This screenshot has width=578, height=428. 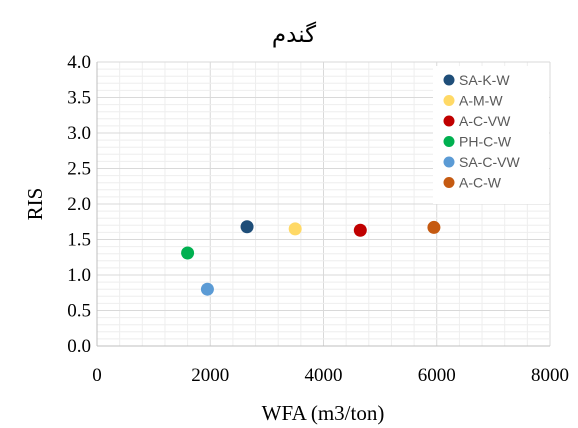 What do you see at coordinates (79, 275) in the screenshot?
I see `y-tick-label: 1.0` at bounding box center [79, 275].